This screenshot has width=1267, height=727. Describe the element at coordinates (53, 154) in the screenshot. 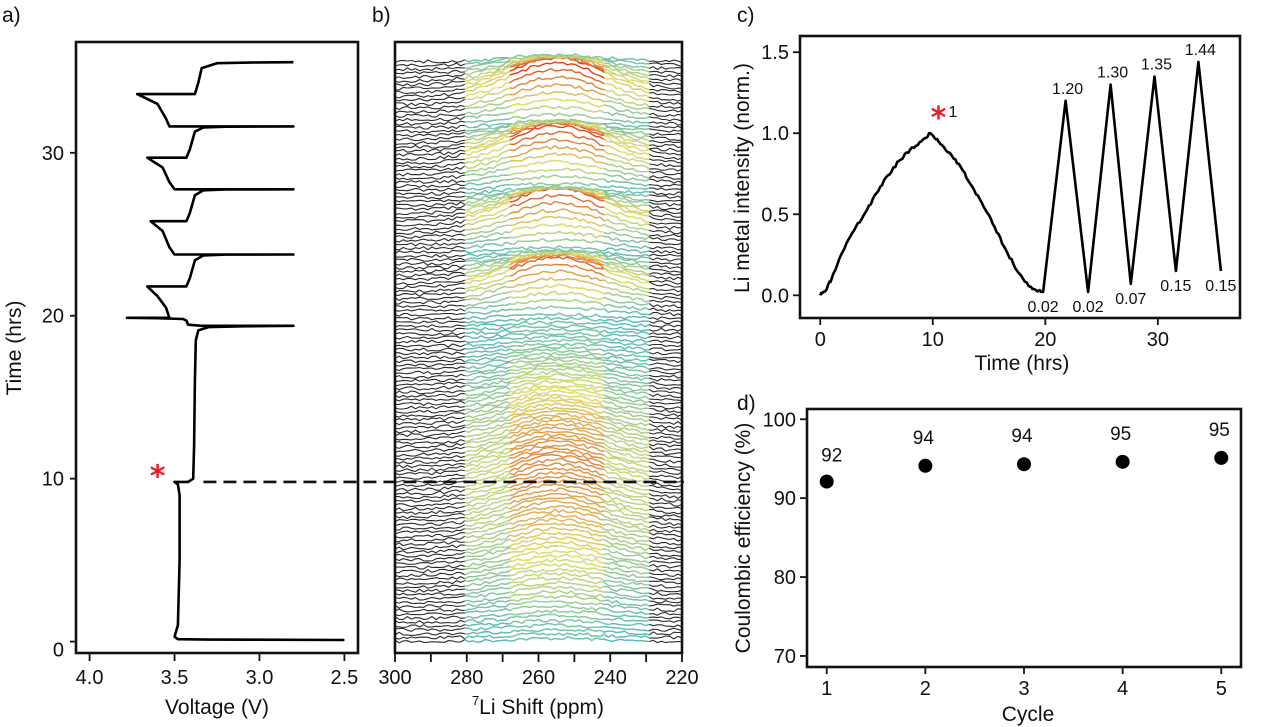

I see `panel-a-y-tick-label: 30` at that location.